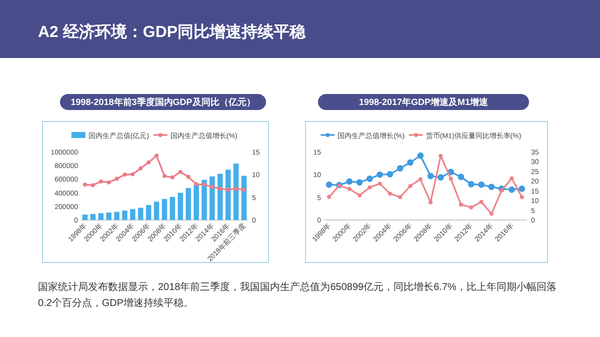  Describe the element at coordinates (423, 102) in the screenshot. I see `chart-title: 1998-2017年GDP增速及M1增速` at that location.